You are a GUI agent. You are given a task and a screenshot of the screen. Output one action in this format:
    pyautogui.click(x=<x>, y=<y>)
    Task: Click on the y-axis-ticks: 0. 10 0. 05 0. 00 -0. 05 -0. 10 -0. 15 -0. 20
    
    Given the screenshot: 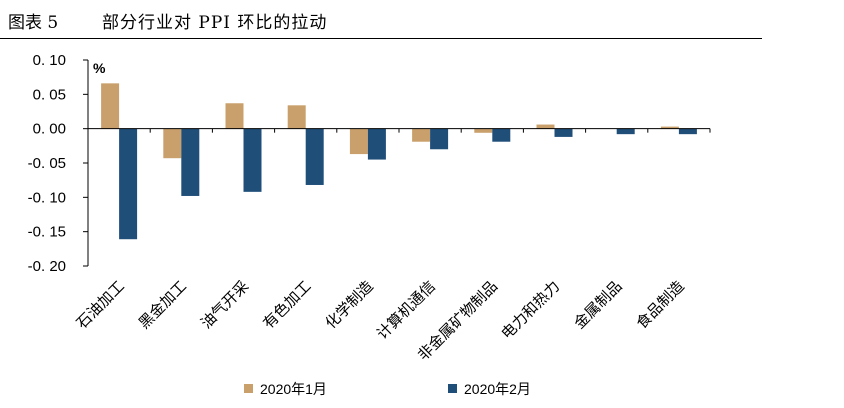 What is the action you would take?
    pyautogui.click(x=58, y=163)
    